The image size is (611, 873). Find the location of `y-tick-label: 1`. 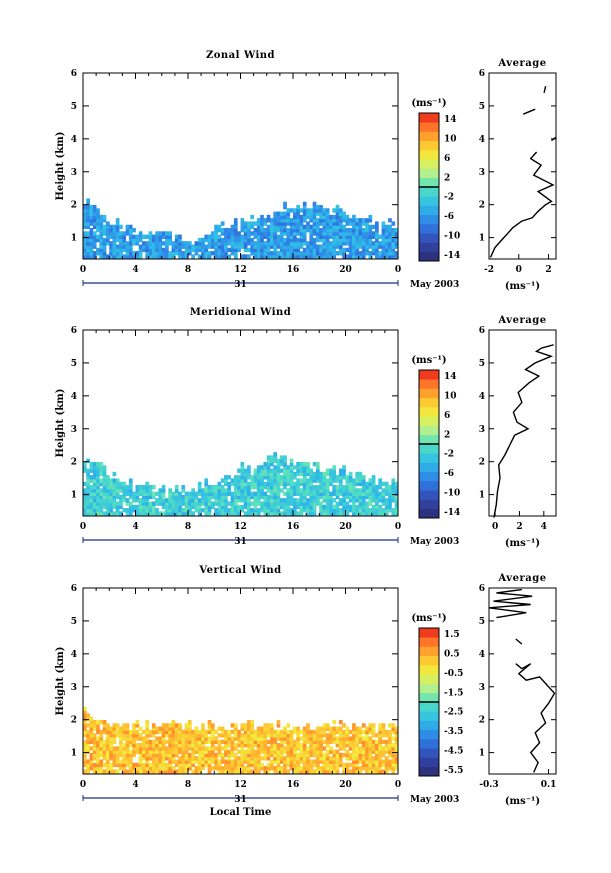

y-tick-label: 1 is located at coordinates (74, 496).